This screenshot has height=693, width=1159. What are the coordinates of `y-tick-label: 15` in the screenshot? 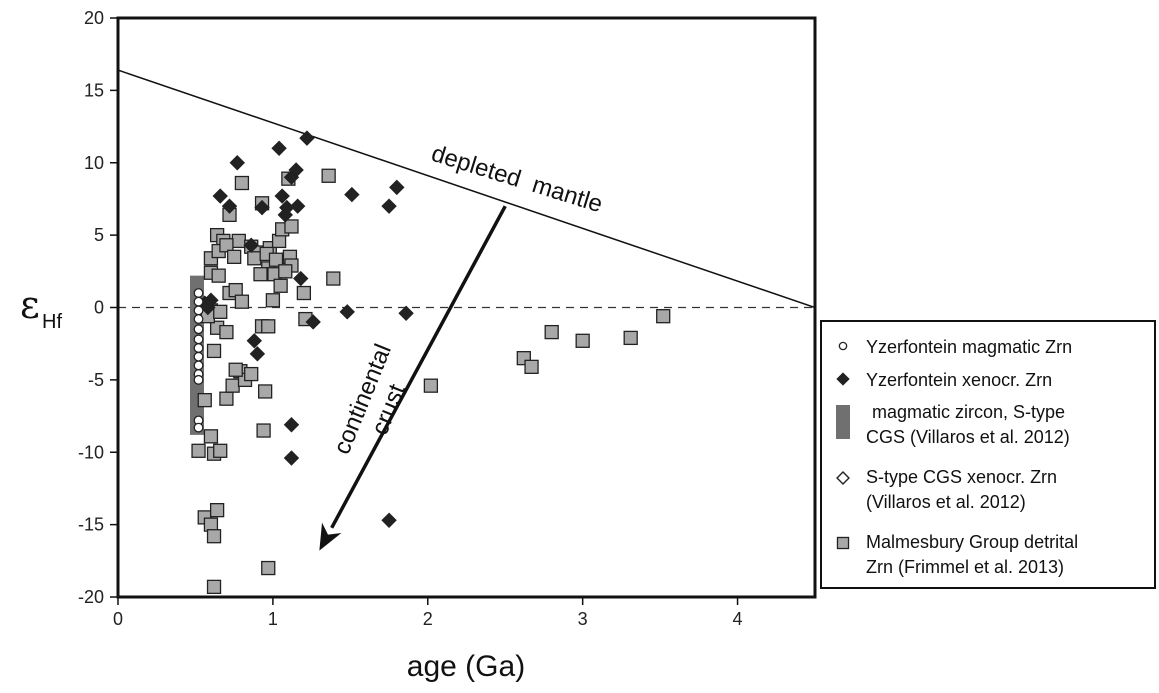 It's located at (94, 90).